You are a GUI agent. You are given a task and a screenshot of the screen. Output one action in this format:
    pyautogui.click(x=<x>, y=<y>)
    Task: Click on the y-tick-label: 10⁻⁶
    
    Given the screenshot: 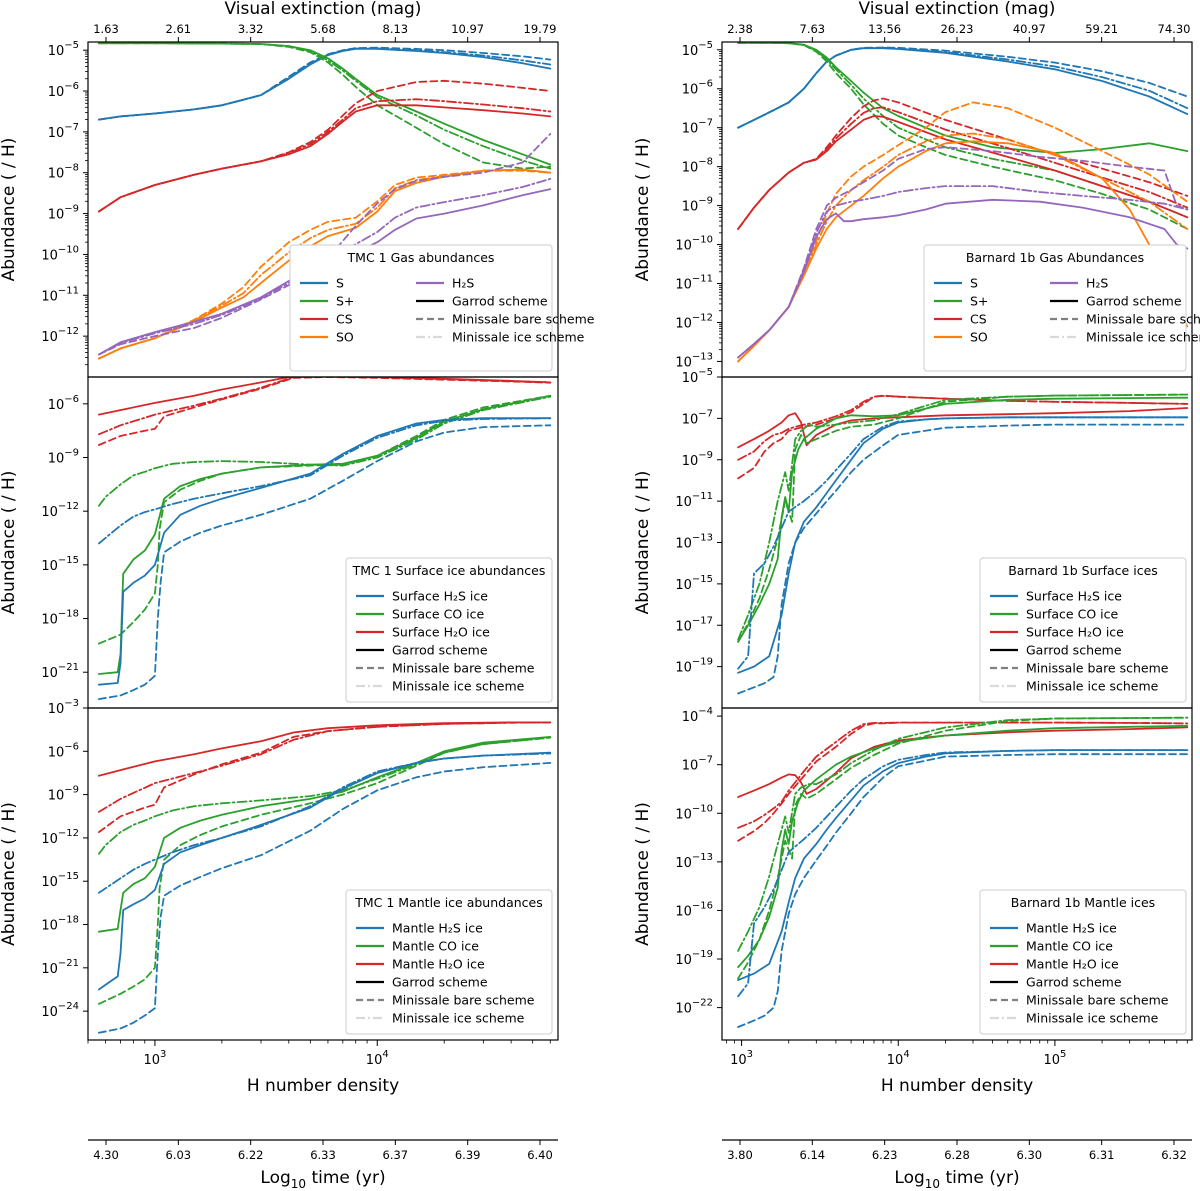 What is the action you would take?
    pyautogui.click(x=697, y=88)
    